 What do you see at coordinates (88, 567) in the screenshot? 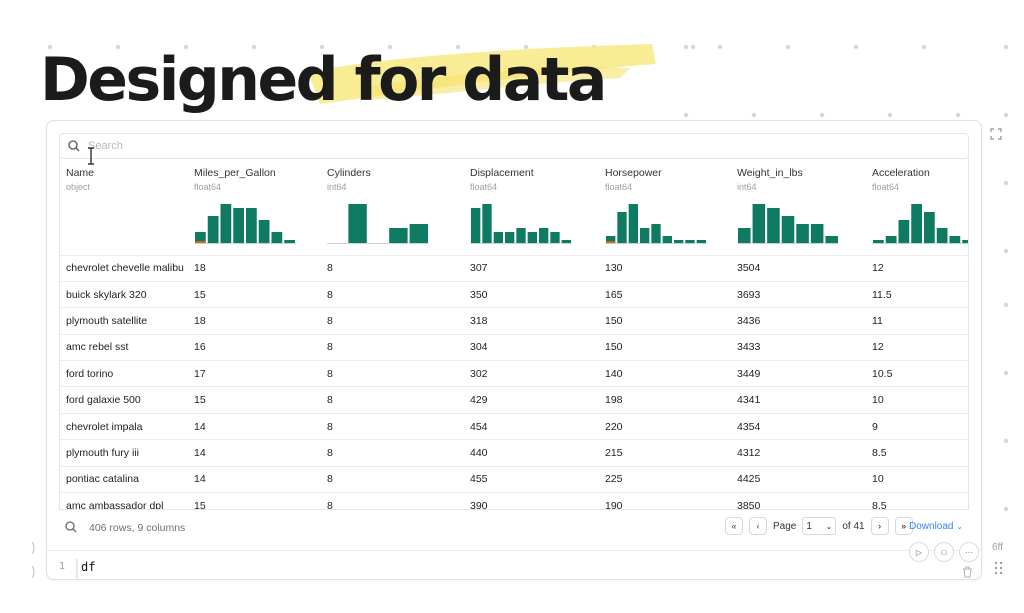
I see `code-editor: df` at bounding box center [88, 567].